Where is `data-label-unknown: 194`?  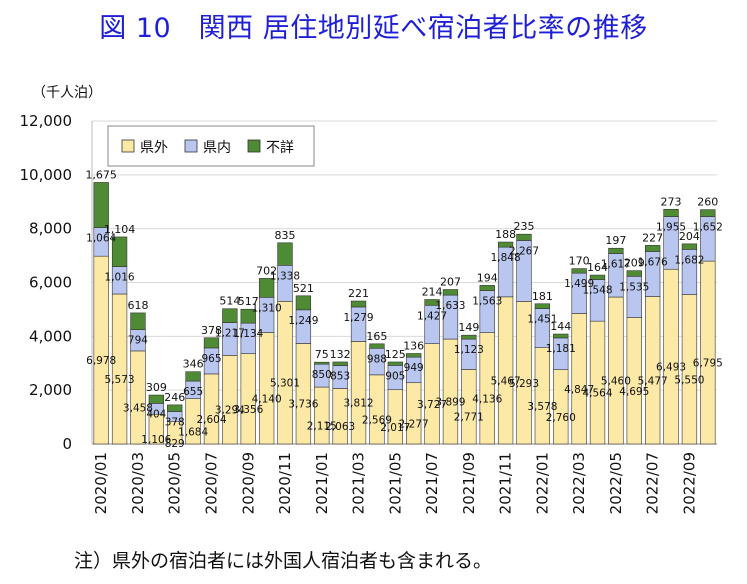 data-label-unknown: 194 is located at coordinates (487, 277).